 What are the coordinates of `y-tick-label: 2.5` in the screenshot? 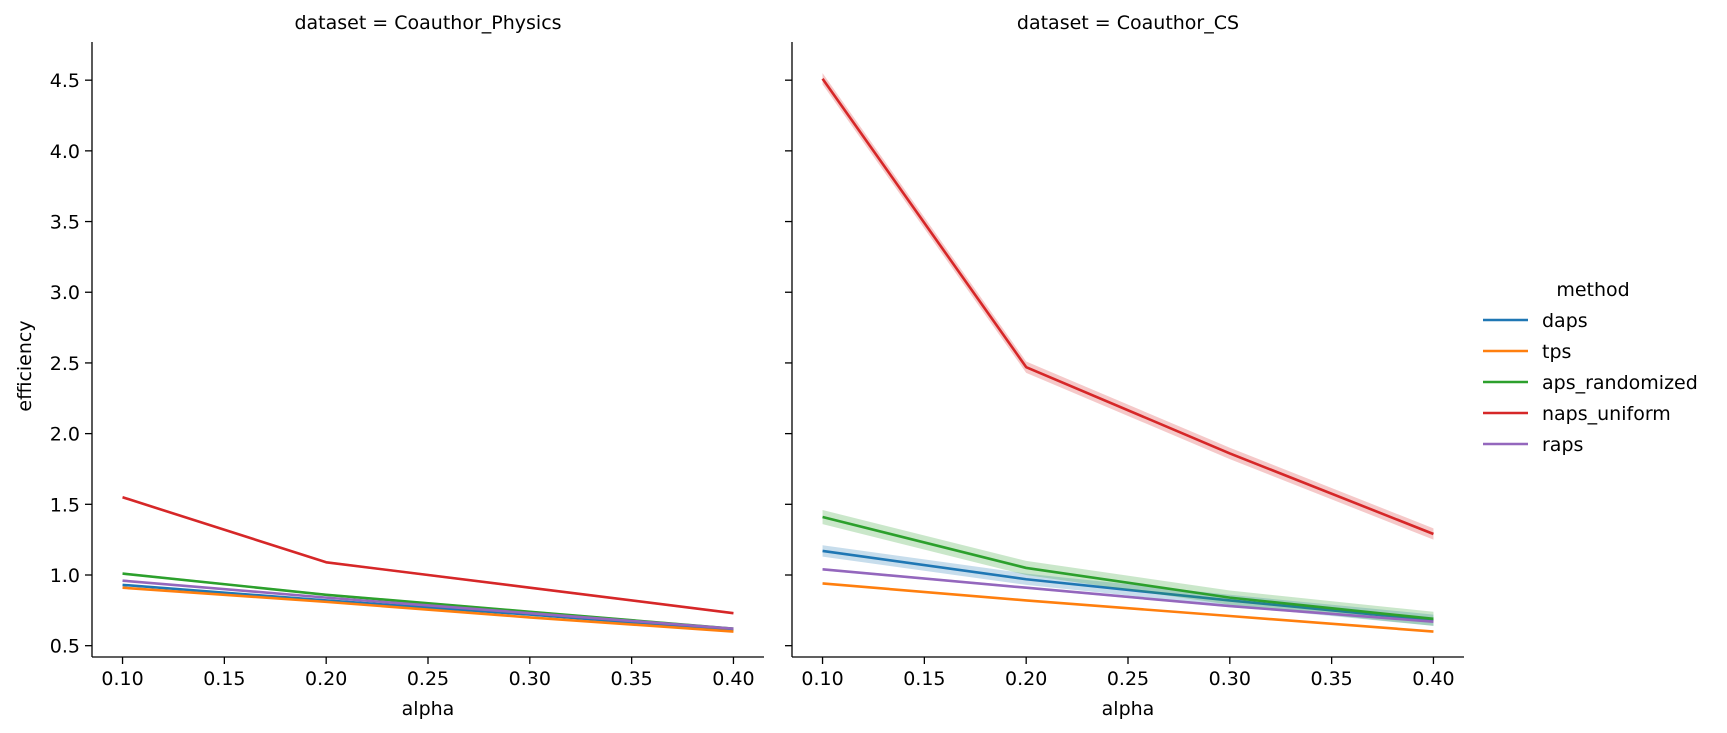 It's located at (65, 364).